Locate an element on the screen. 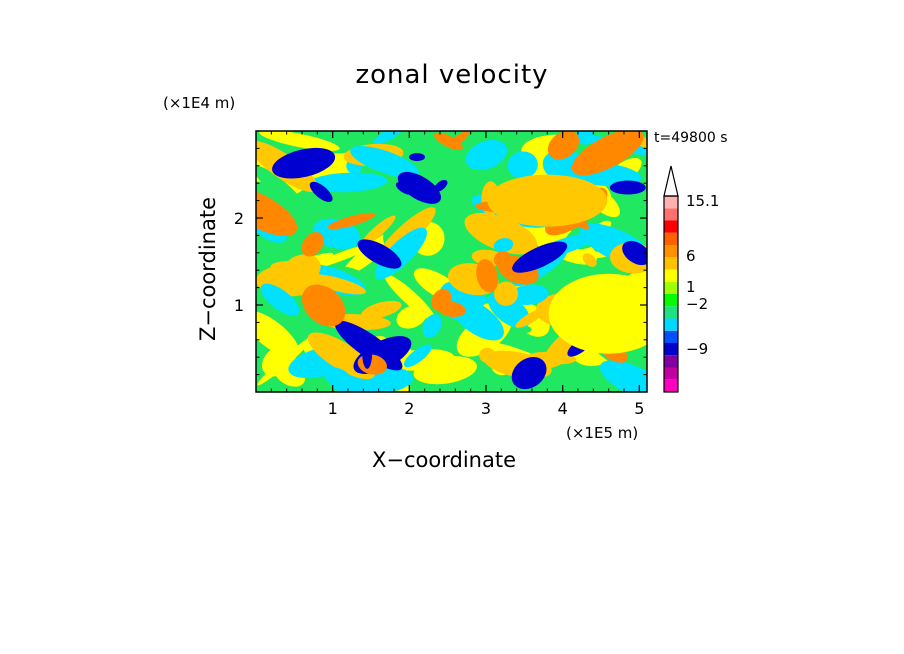  time-annotation: t=49800 s is located at coordinates (691, 138).